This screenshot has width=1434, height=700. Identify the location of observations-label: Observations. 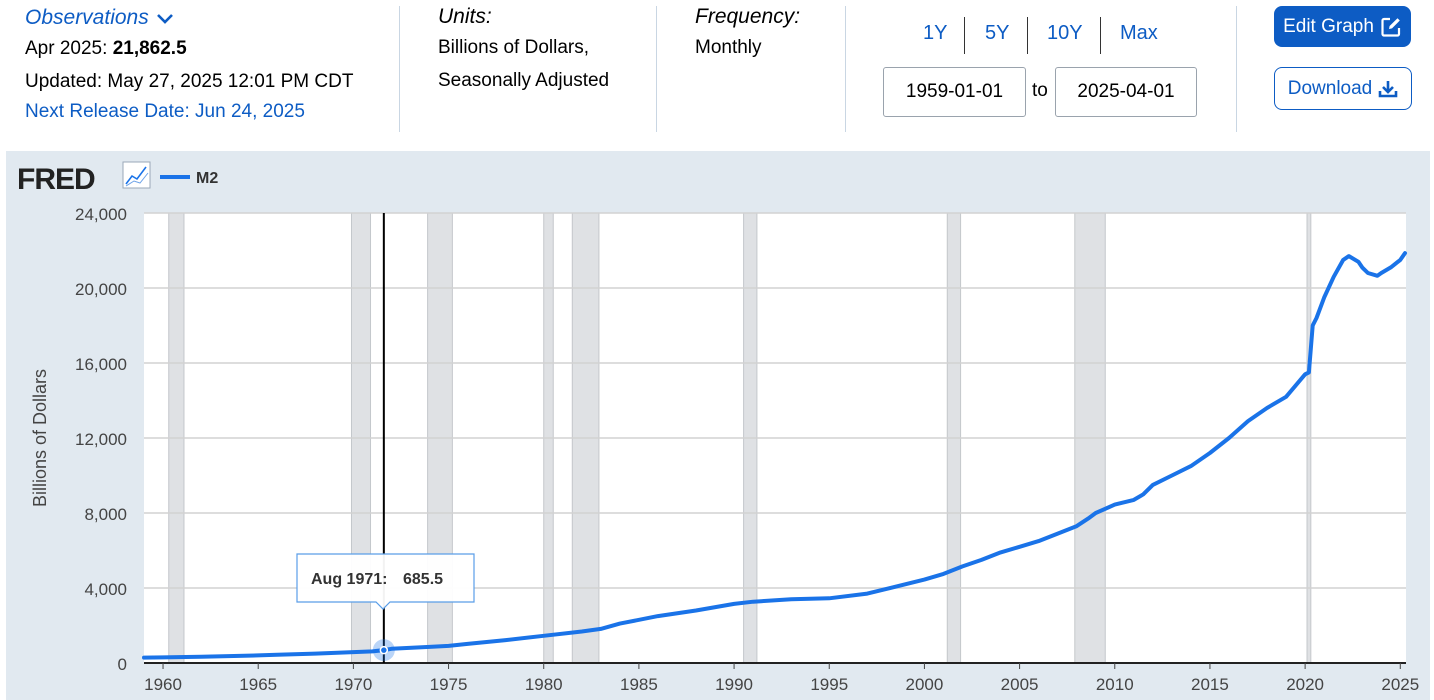
(87, 17).